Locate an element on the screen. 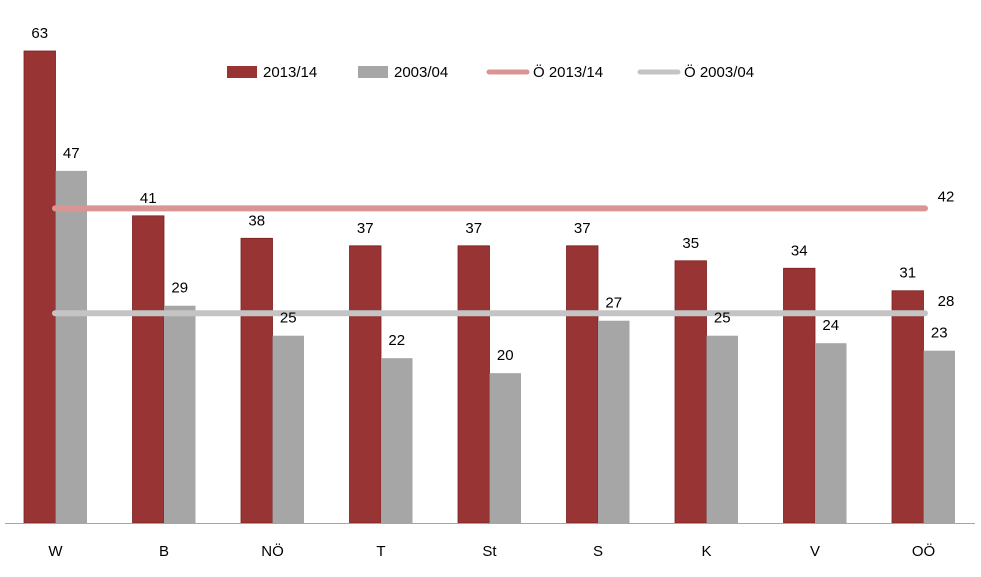  reference-line-label: 28 is located at coordinates (946, 301).